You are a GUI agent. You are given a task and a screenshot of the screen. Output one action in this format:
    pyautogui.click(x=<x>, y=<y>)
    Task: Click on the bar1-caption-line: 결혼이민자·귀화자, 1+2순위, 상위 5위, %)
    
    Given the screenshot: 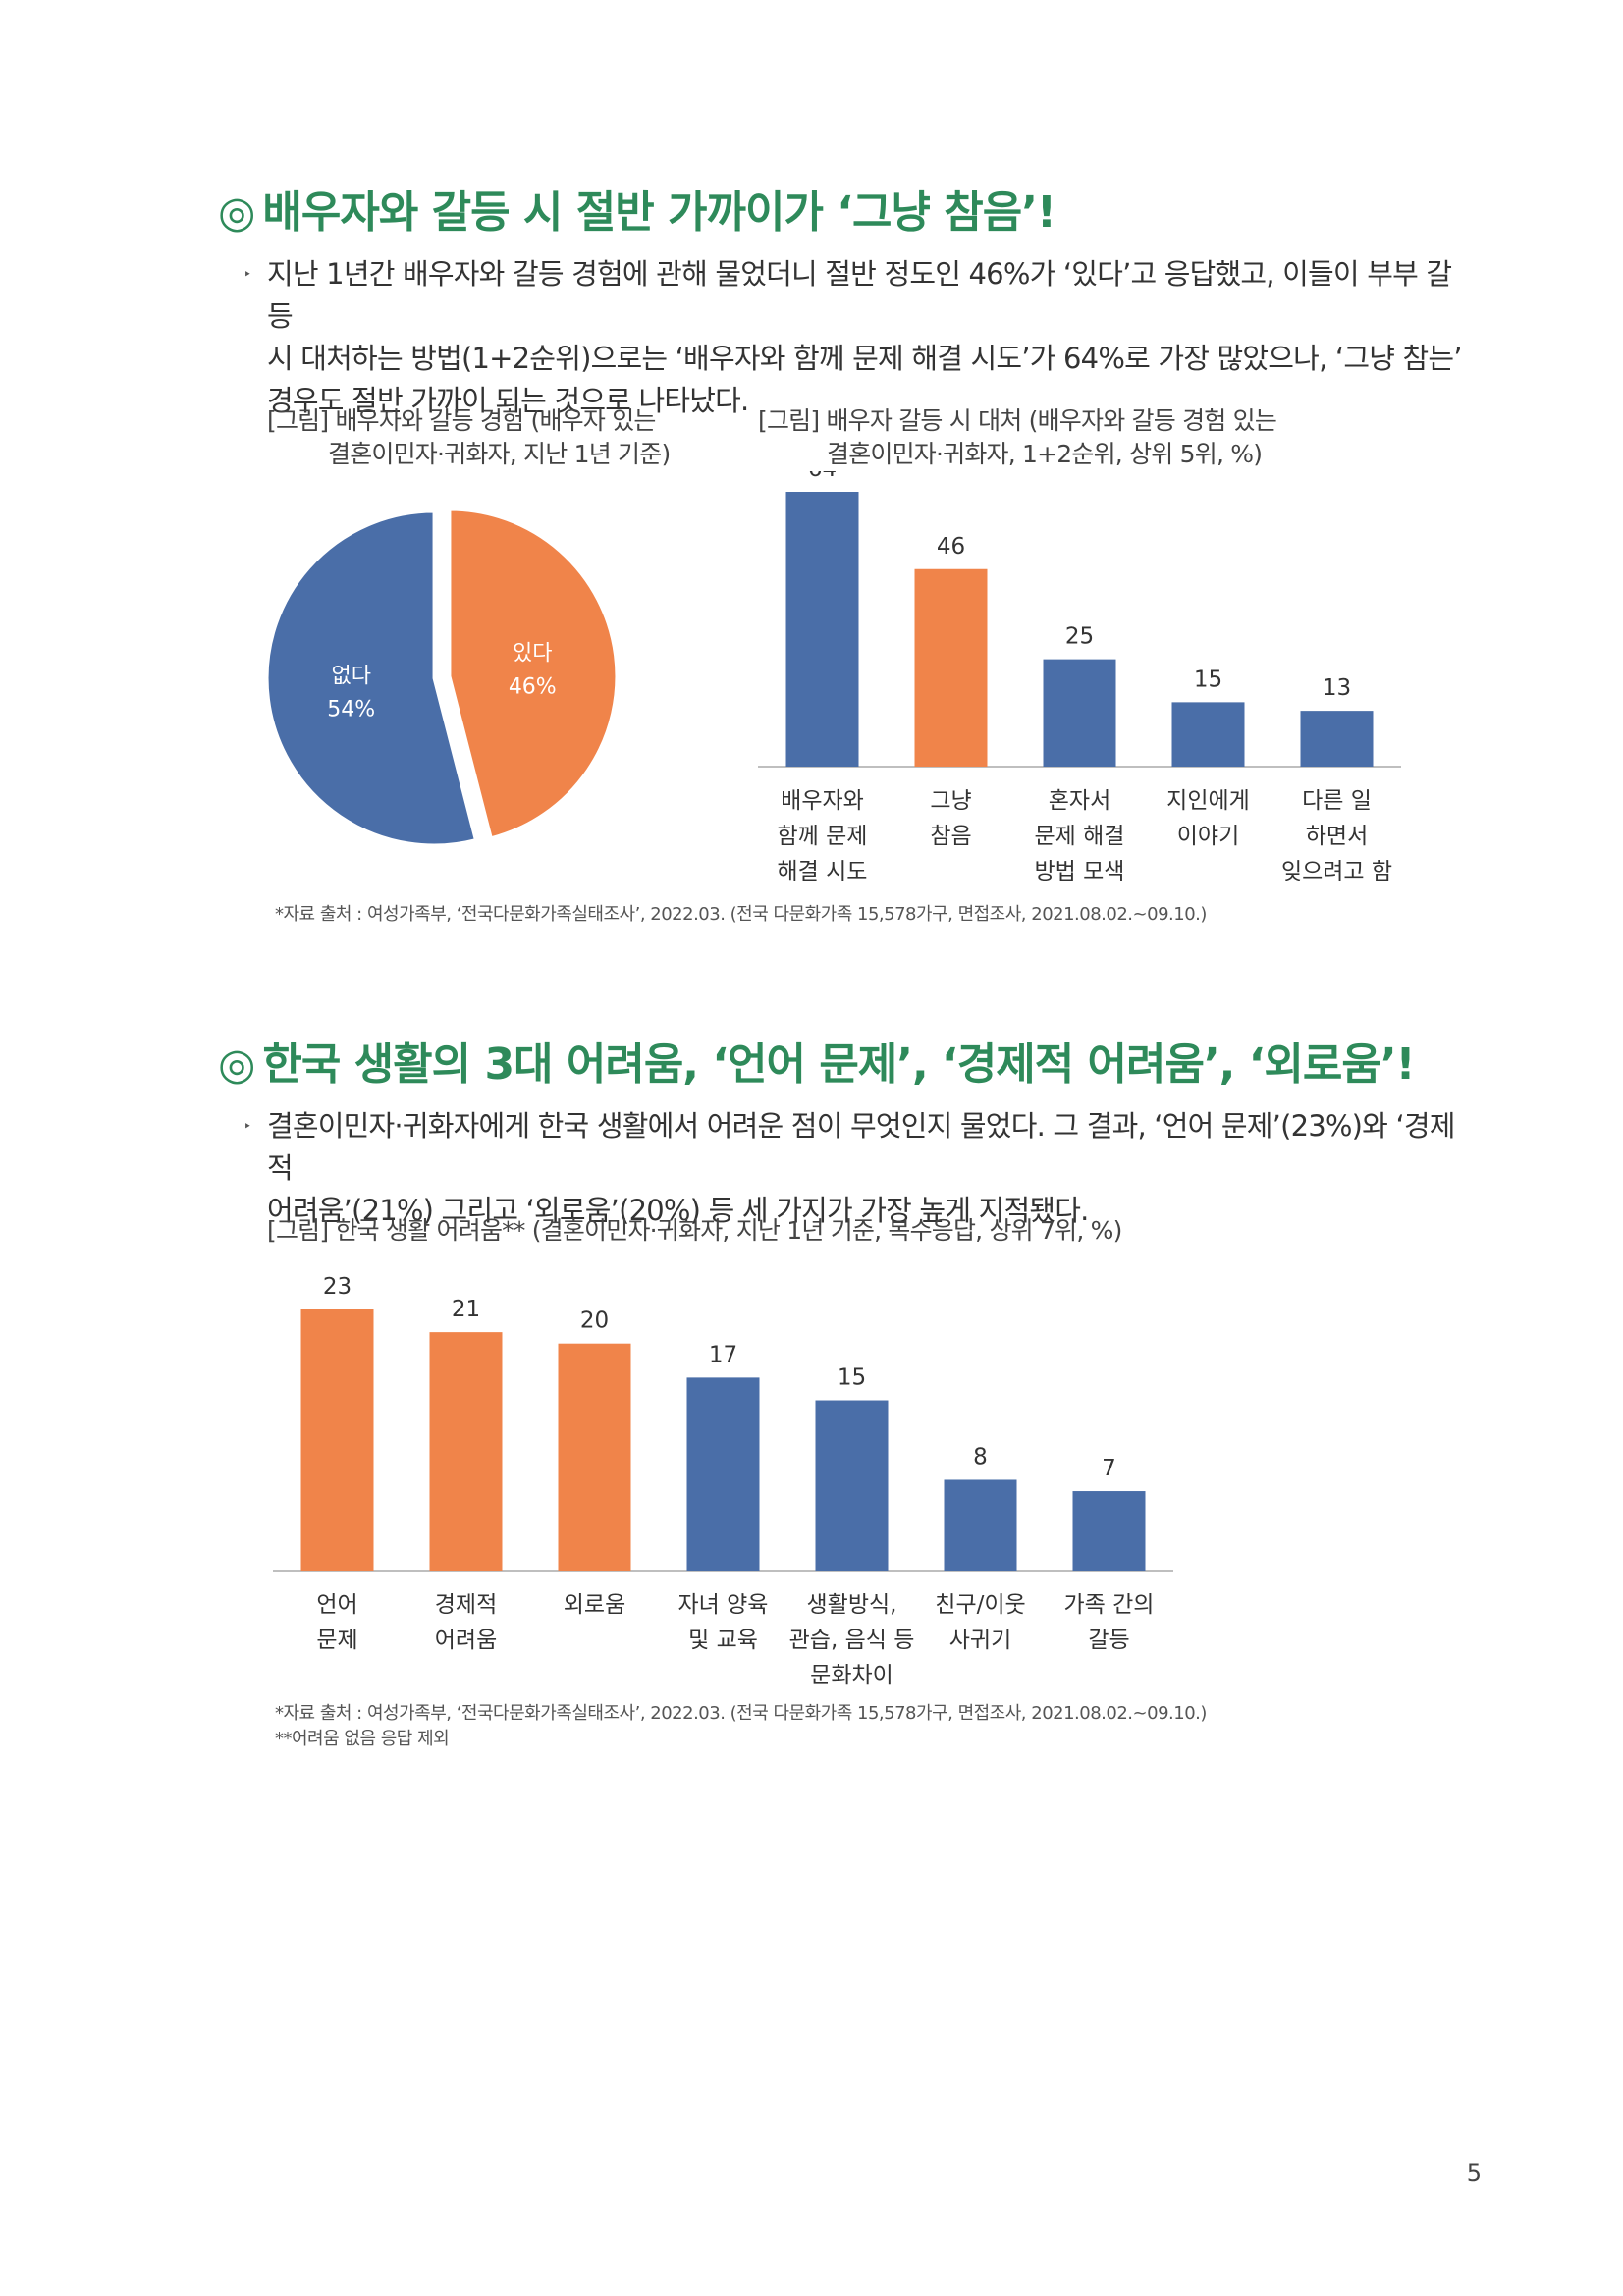 What is the action you would take?
    pyautogui.click(x=1045, y=454)
    